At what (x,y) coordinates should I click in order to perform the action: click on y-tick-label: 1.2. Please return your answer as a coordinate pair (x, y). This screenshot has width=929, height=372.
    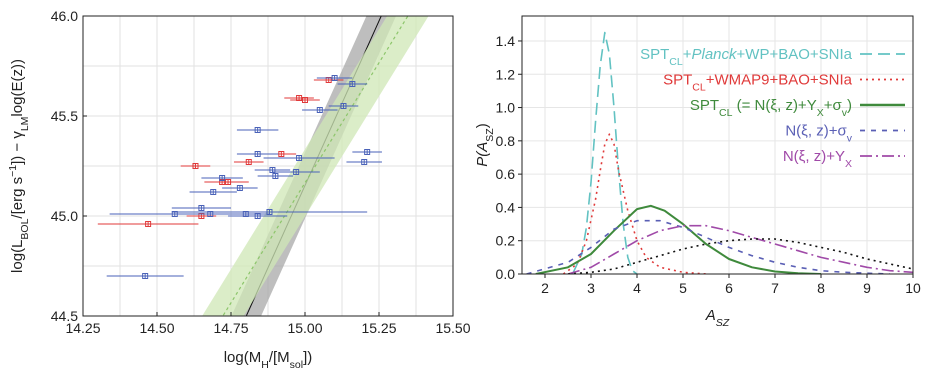
    Looking at the image, I should click on (506, 74).